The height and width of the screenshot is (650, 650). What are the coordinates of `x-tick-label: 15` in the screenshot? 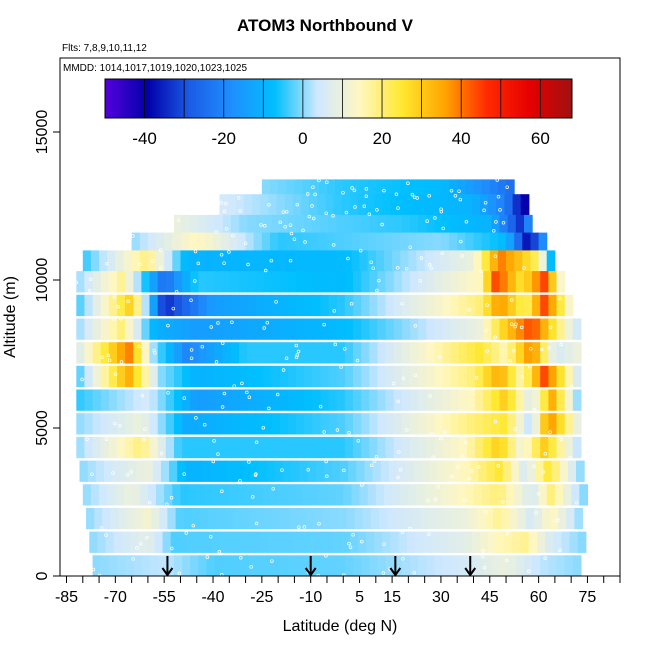 It's located at (392, 597).